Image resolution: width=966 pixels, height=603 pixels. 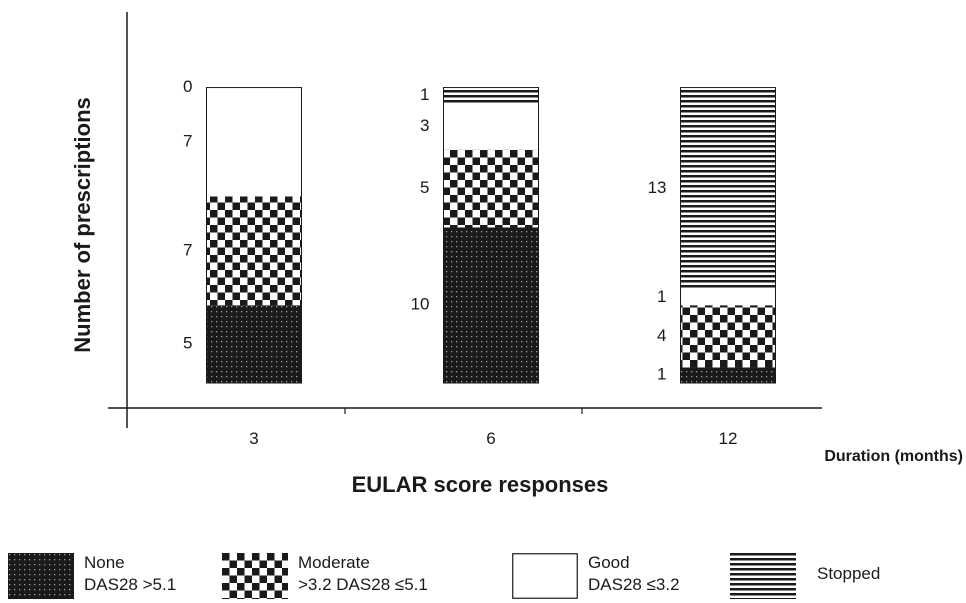 I want to click on value-label-moderate-12: 4, so click(x=661, y=335).